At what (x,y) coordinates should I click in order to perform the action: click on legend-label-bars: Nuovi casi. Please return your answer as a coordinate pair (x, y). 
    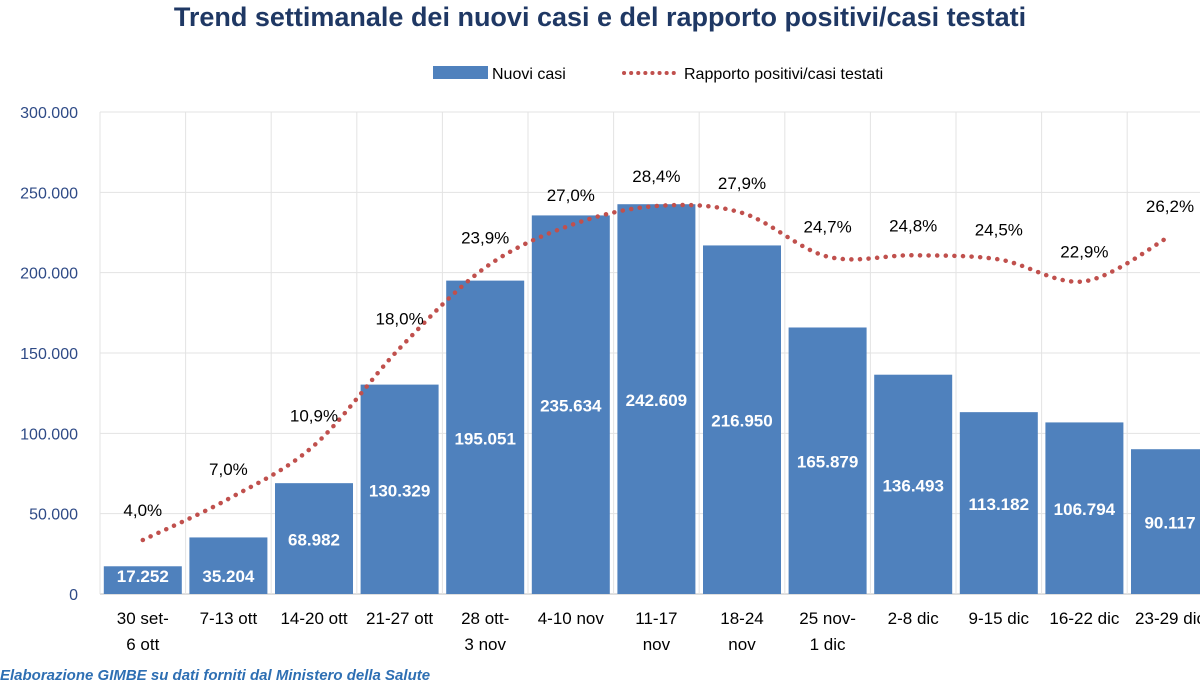
    Looking at the image, I should click on (529, 74).